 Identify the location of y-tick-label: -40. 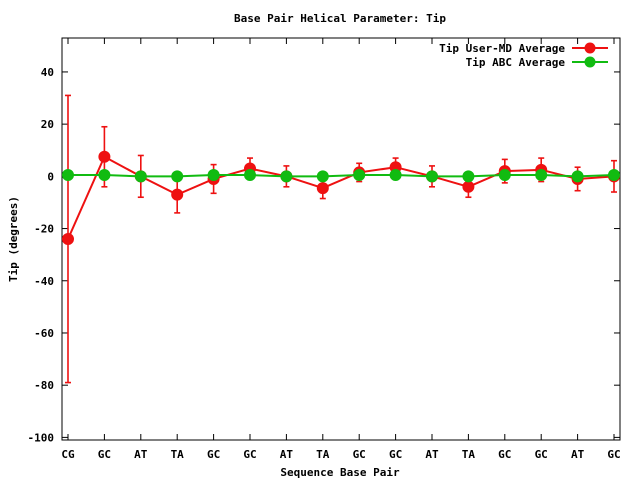
(44, 281).